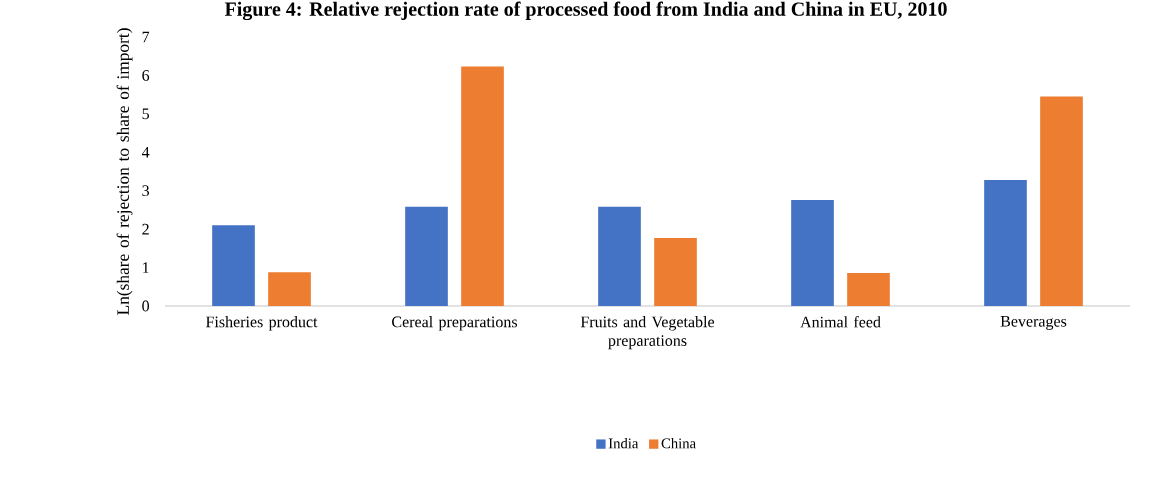 The width and height of the screenshot is (1172, 481). Describe the element at coordinates (585, 11) in the screenshot. I see `chart-title: Figure 4: Relative rejection rate of processed food from India and China in EU, 2010` at that location.